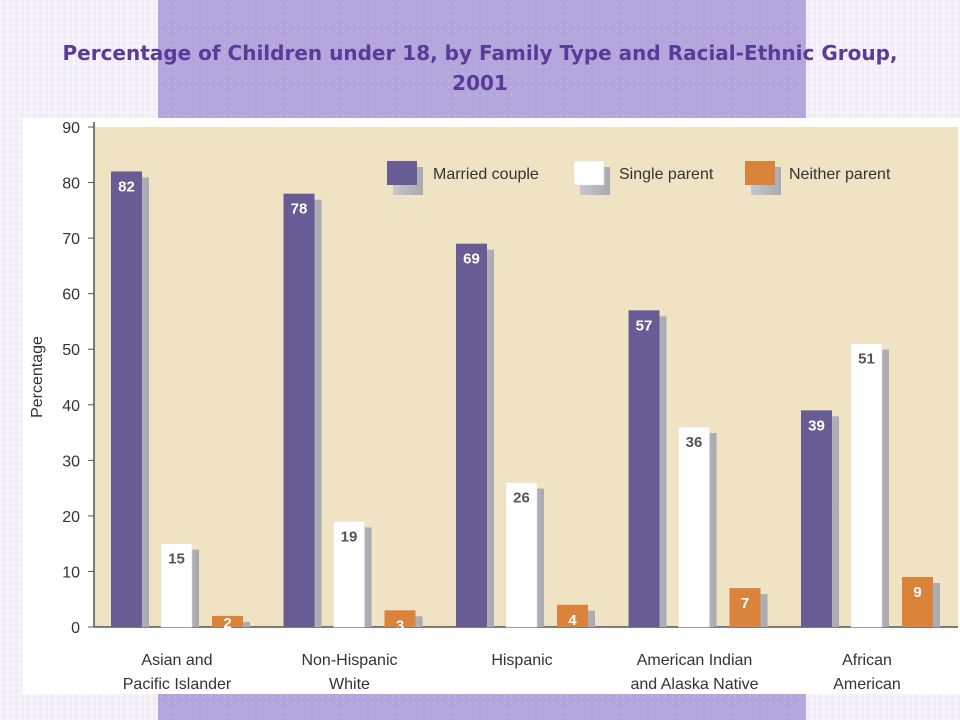  Describe the element at coordinates (644, 325) in the screenshot. I see `data-label: 57` at that location.